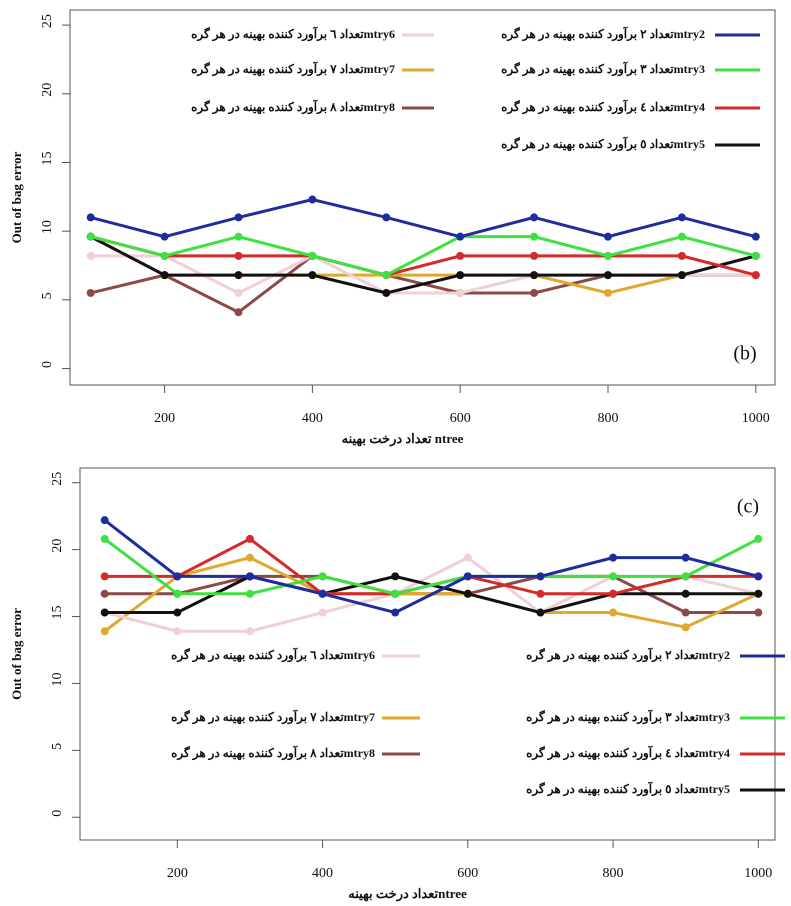 Image resolution: width=791 pixels, height=906 pixels. I want to click on x-tick-label: 200, so click(164, 418).